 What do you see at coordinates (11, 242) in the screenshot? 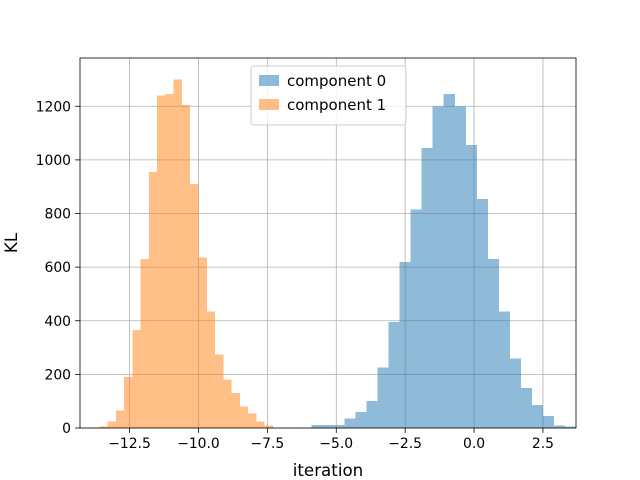
I see `y-axis-label: KL` at bounding box center [11, 242].